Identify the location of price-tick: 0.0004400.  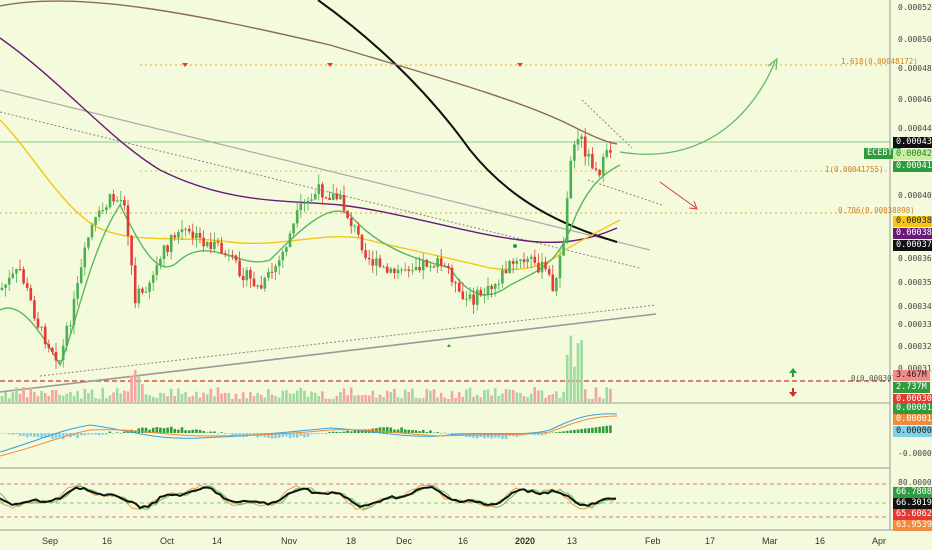
(915, 128).